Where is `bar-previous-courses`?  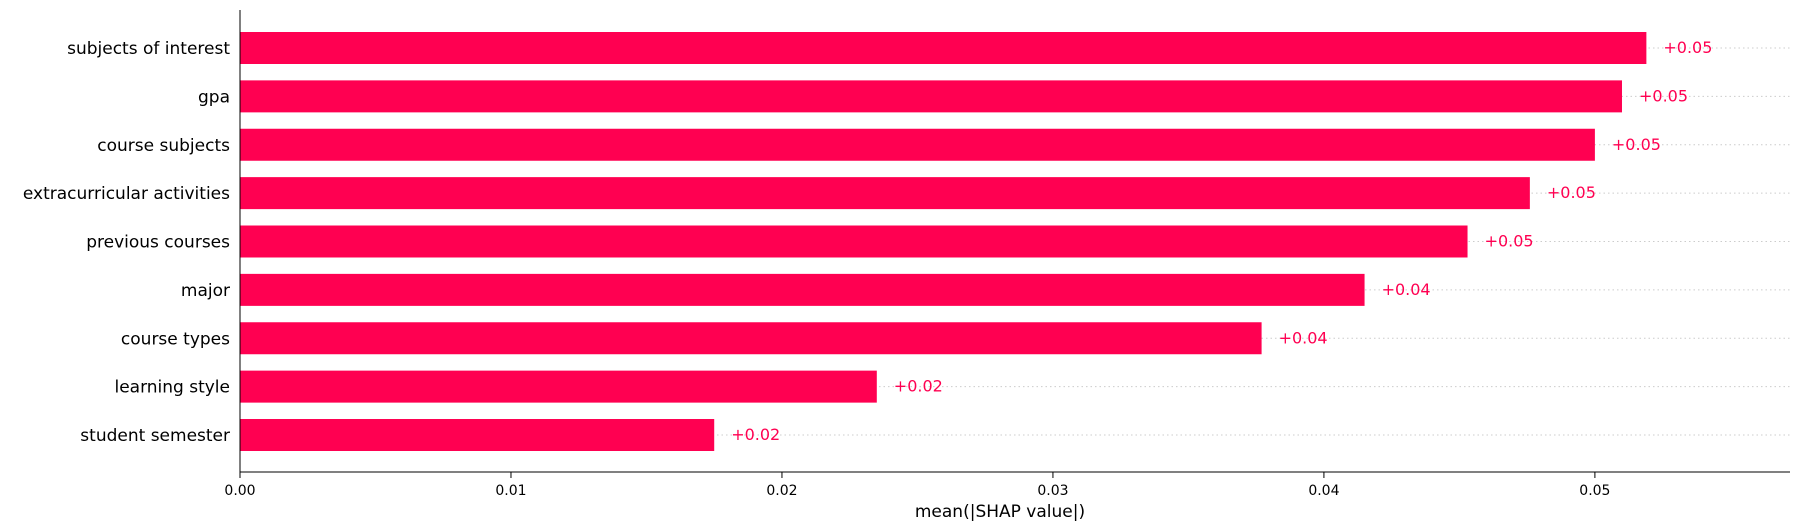
bar-previous-courses is located at coordinates (854, 241).